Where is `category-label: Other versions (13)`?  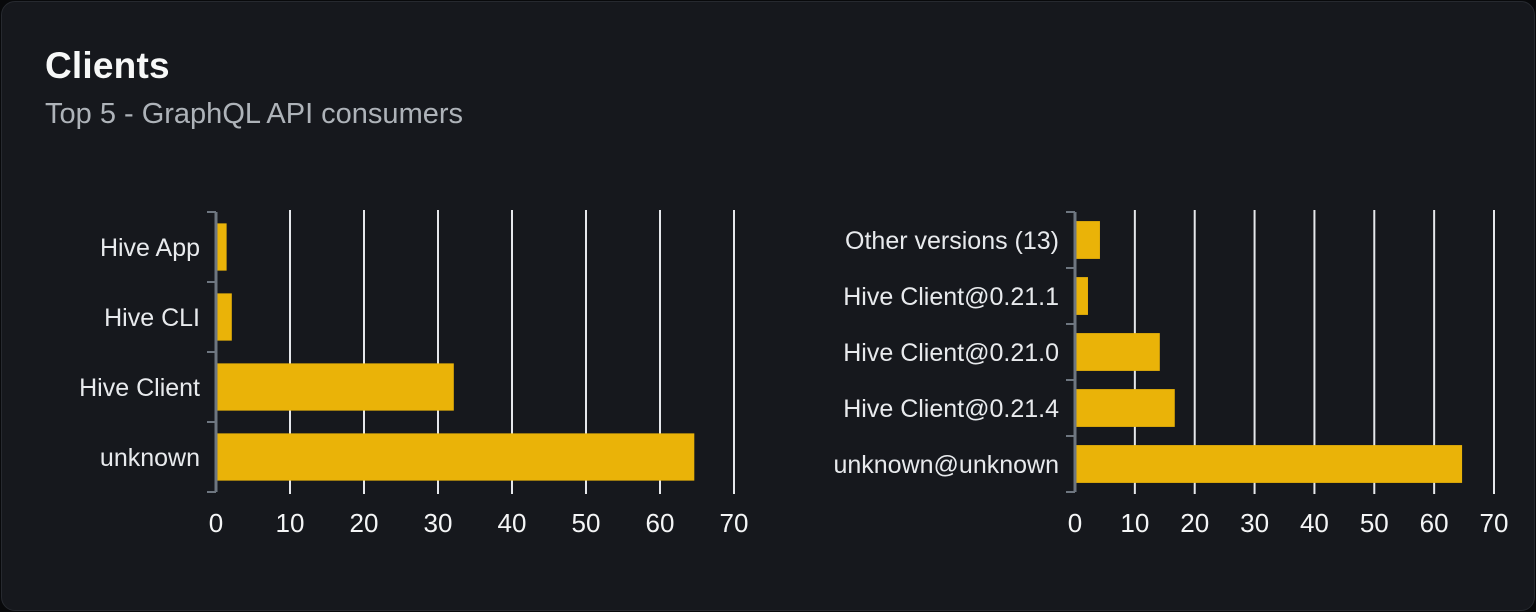 category-label: Other versions (13) is located at coordinates (952, 241).